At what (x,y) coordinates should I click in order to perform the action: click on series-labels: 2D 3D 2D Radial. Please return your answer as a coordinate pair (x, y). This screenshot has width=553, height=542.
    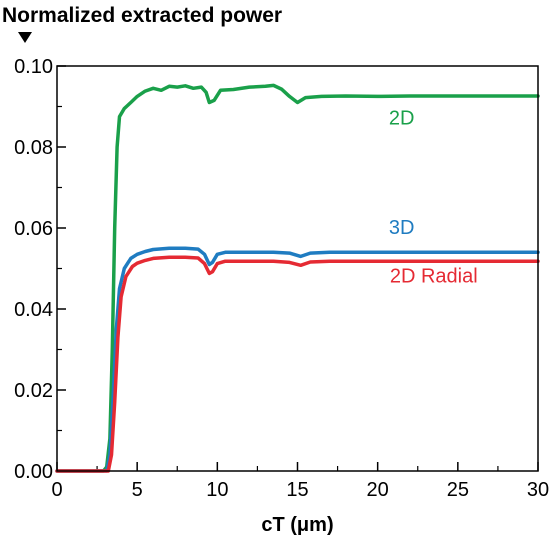
    Looking at the image, I should click on (433, 198).